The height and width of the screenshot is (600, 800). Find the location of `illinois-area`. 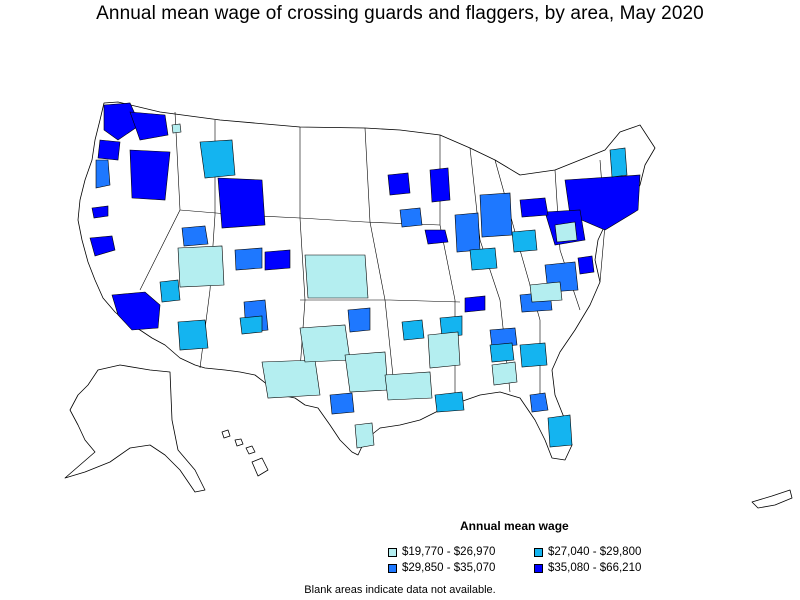

illinois-area is located at coordinates (436, 237).